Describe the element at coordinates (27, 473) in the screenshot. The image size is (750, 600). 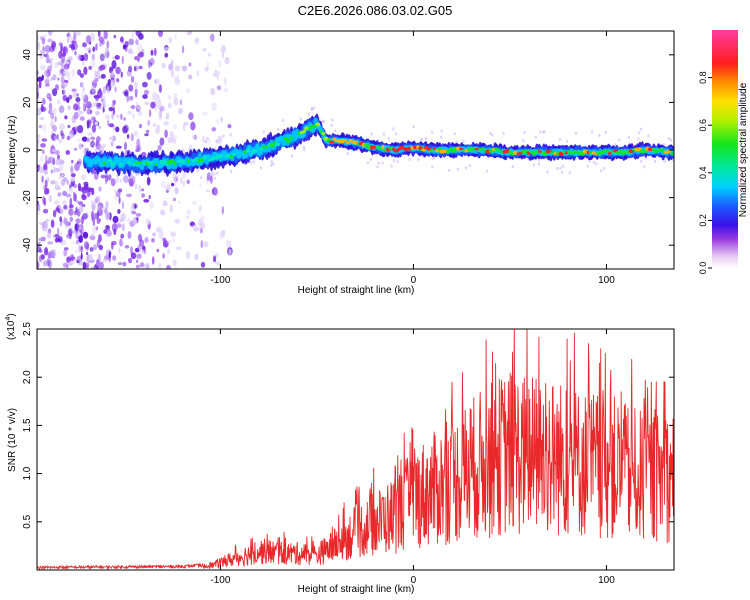
I see `y-tick-label: 1.0` at that location.